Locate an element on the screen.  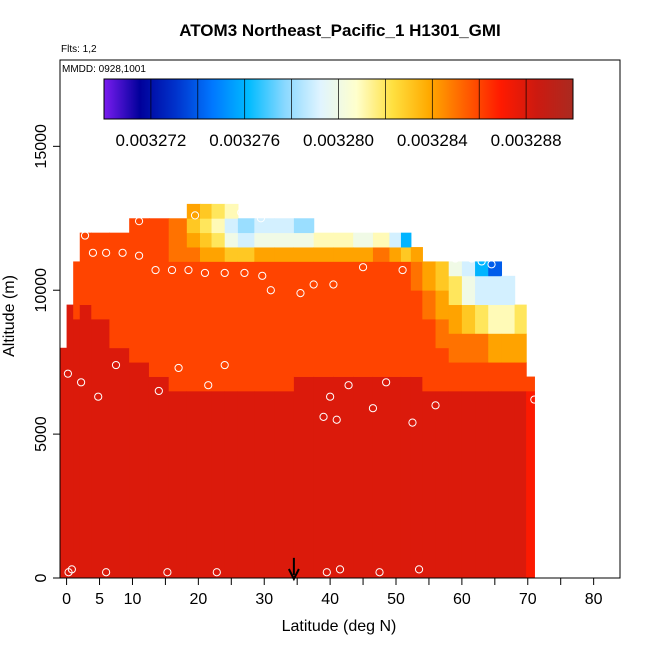
x-tick-label: 70 is located at coordinates (528, 599).